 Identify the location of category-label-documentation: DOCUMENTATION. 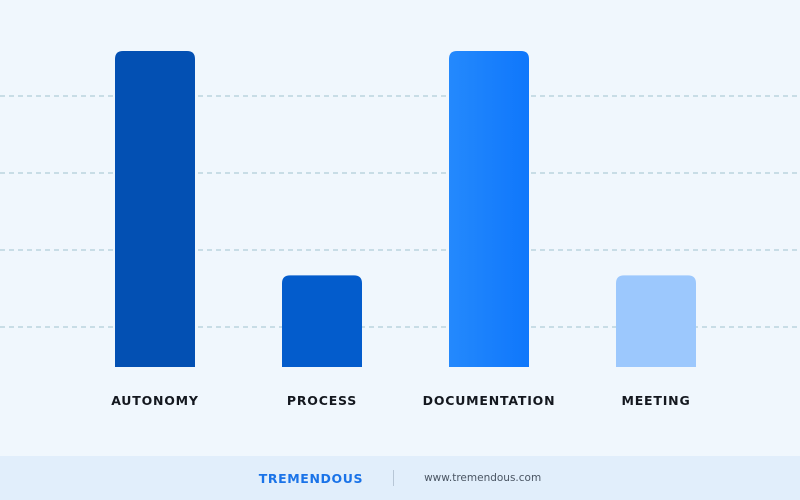
(489, 400).